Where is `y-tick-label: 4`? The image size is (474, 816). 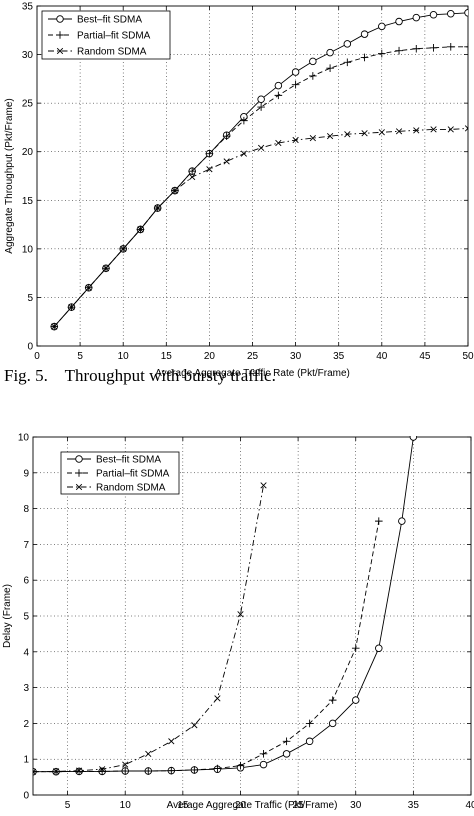 y-tick-label: 4 is located at coordinates (26, 652).